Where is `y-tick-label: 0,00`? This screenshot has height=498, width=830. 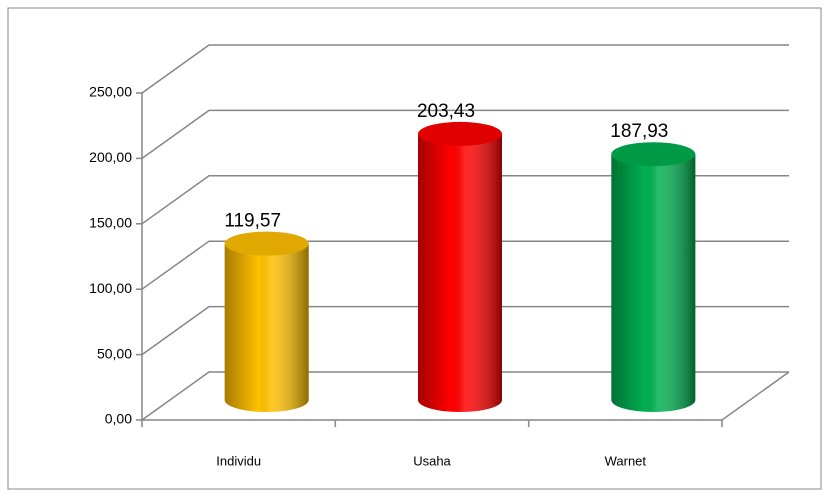
y-tick-label: 0,00 is located at coordinates (118, 419).